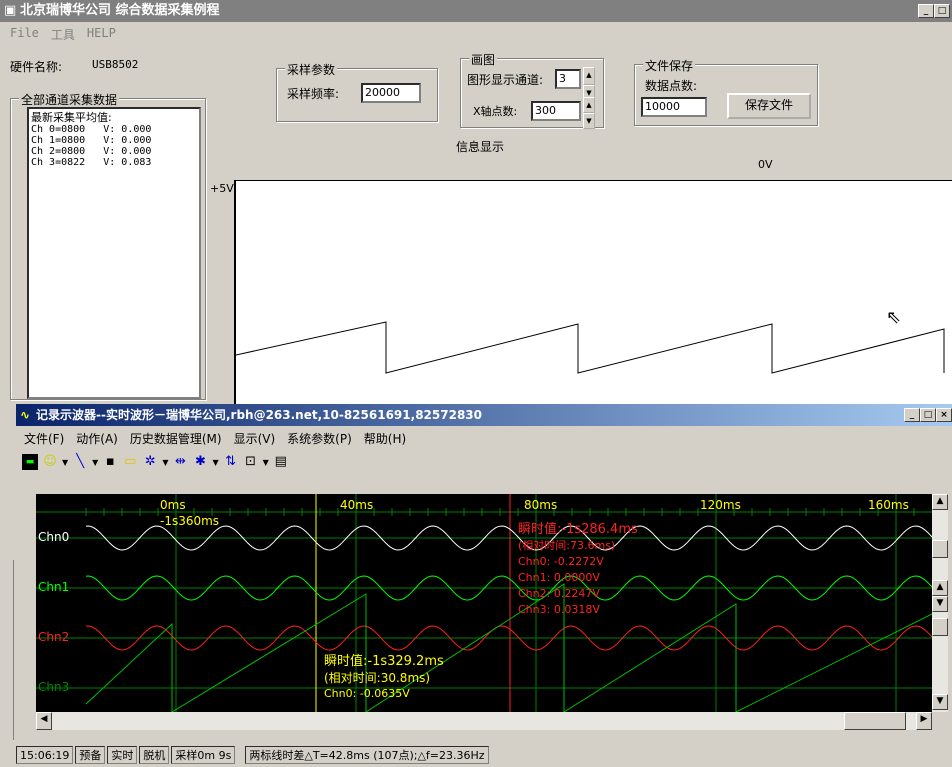 The height and width of the screenshot is (767, 952). What do you see at coordinates (80, 461) in the screenshot?
I see `pen-icon: ╲` at bounding box center [80, 461].